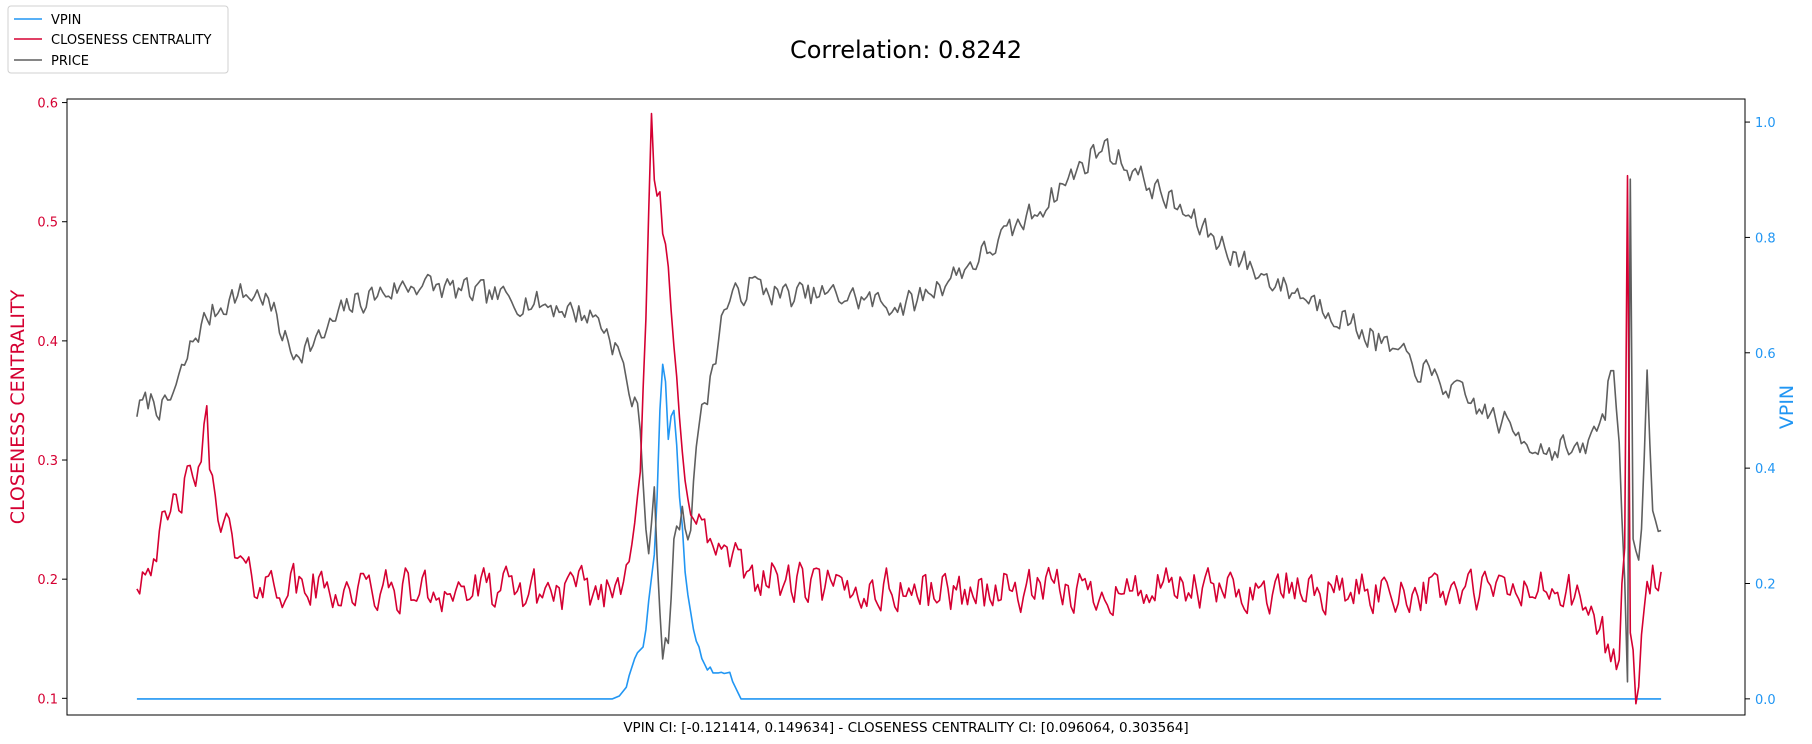  What do you see at coordinates (1765, 238) in the screenshot?
I see `right-tick-label: 0.8` at bounding box center [1765, 238].